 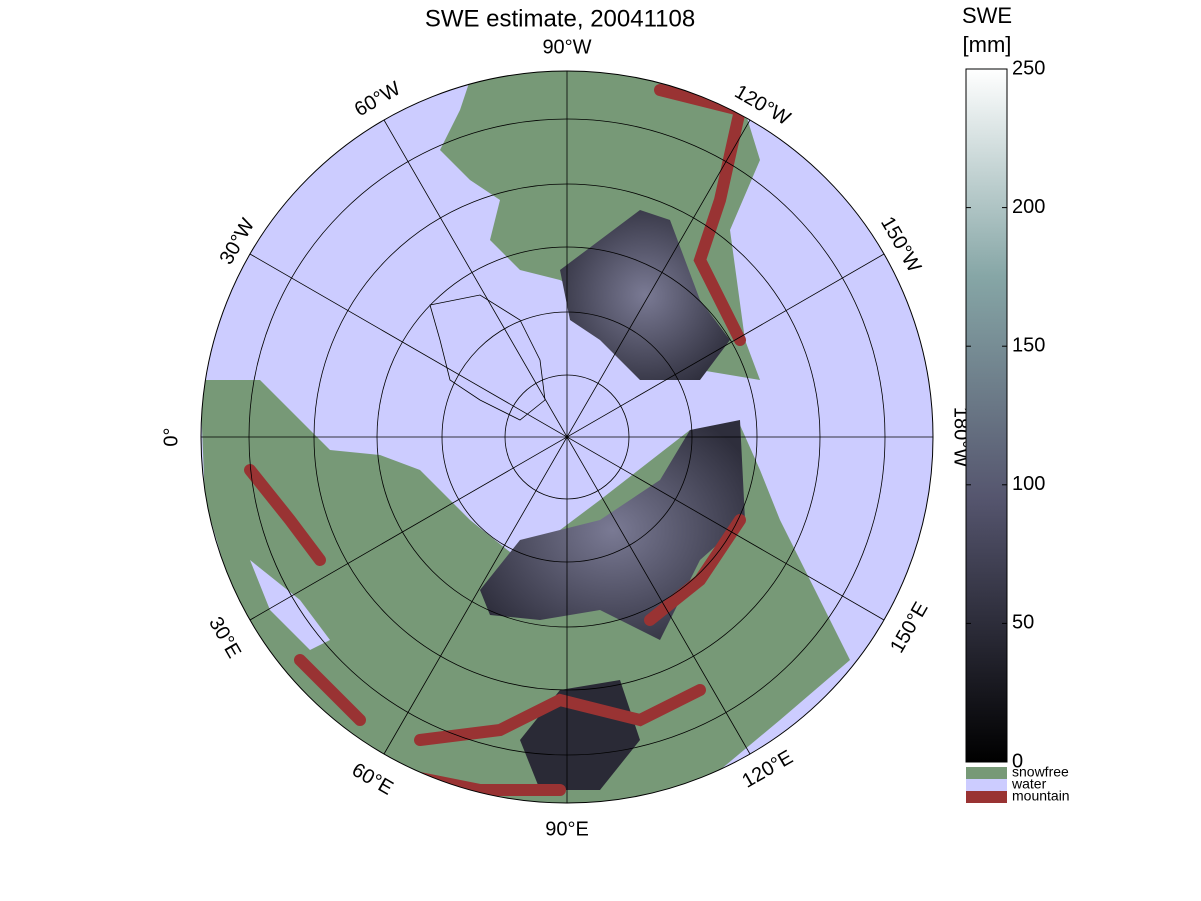 I want to click on central-asia, so click(x=560, y=715).